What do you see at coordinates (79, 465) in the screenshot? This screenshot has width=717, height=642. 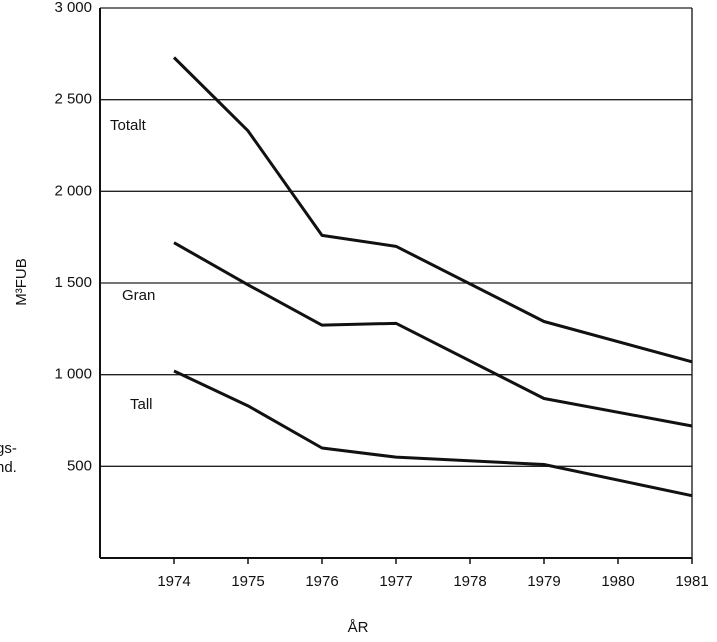 I see `y-tick-label: 500` at bounding box center [79, 465].